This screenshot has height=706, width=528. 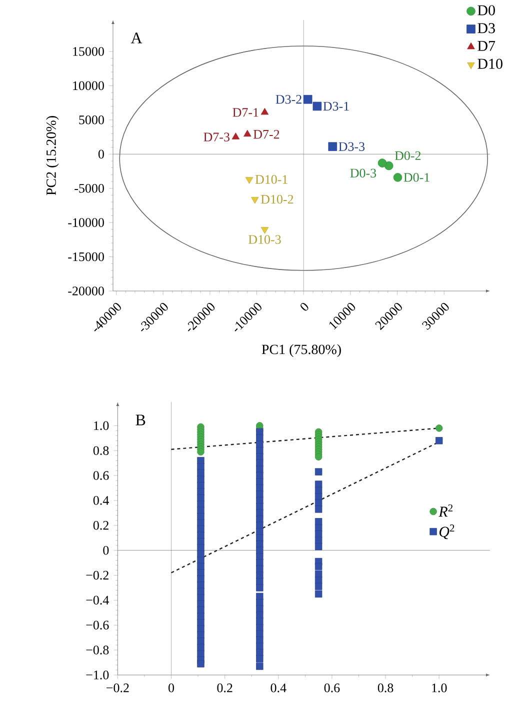 What do you see at coordinates (89, 188) in the screenshot?
I see `y-tick-label: -5000` at bounding box center [89, 188].